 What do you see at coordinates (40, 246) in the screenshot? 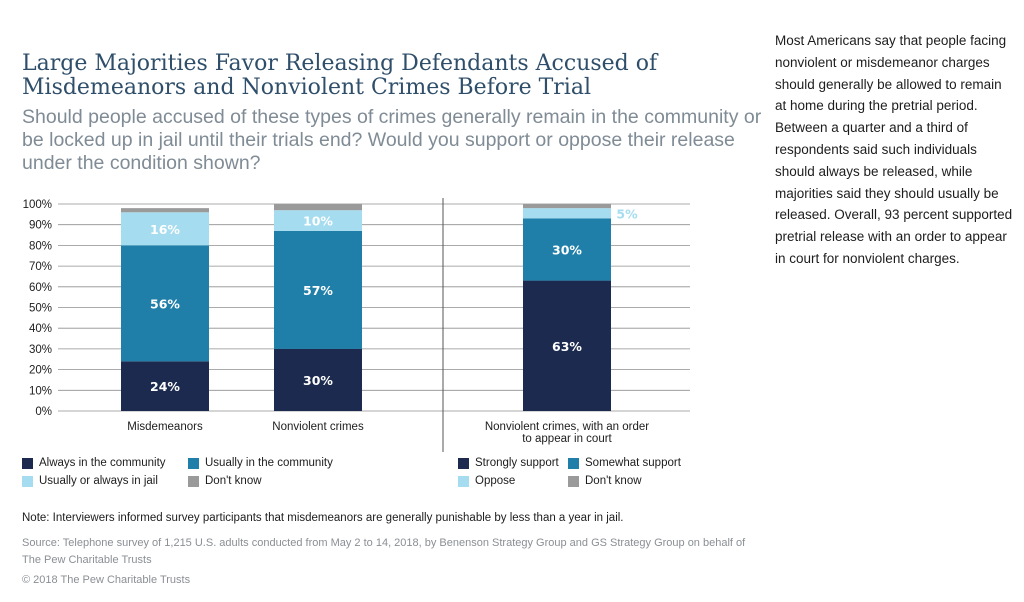
I see `y-tick-label: 80%` at bounding box center [40, 246].